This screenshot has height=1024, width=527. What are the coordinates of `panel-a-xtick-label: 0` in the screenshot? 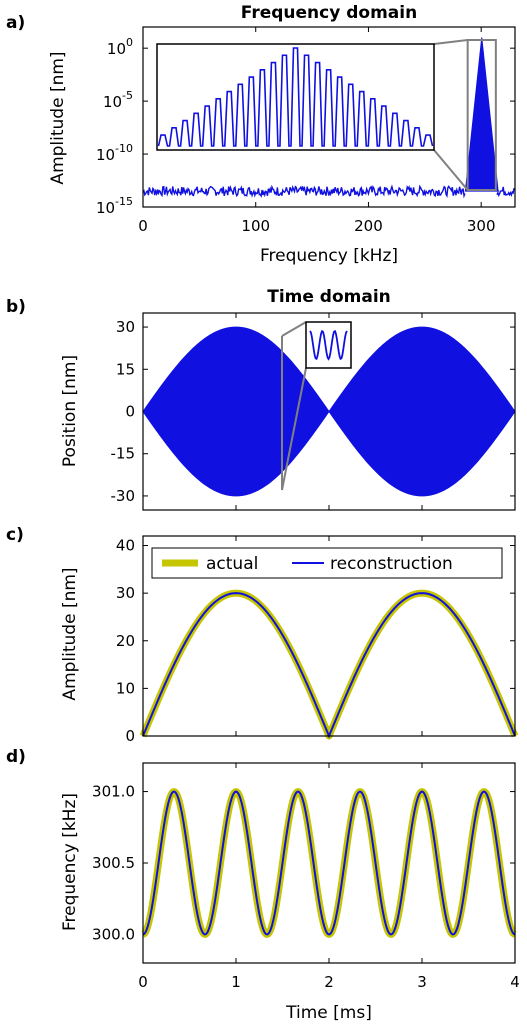 It's located at (143, 226).